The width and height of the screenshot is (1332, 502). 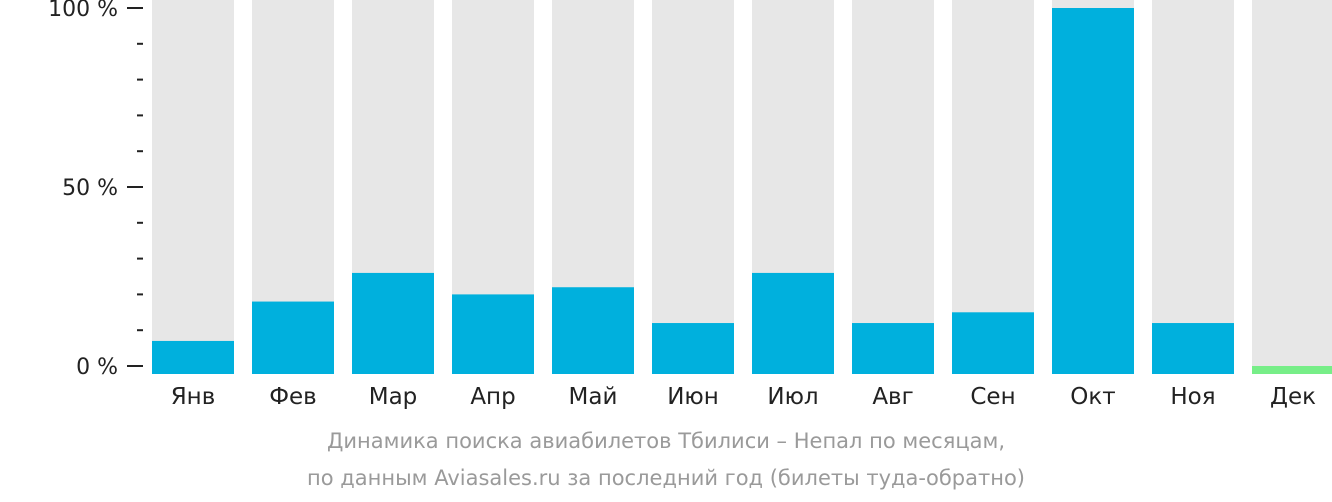 I want to click on x-tick-label: Окт, so click(x=1092, y=397).